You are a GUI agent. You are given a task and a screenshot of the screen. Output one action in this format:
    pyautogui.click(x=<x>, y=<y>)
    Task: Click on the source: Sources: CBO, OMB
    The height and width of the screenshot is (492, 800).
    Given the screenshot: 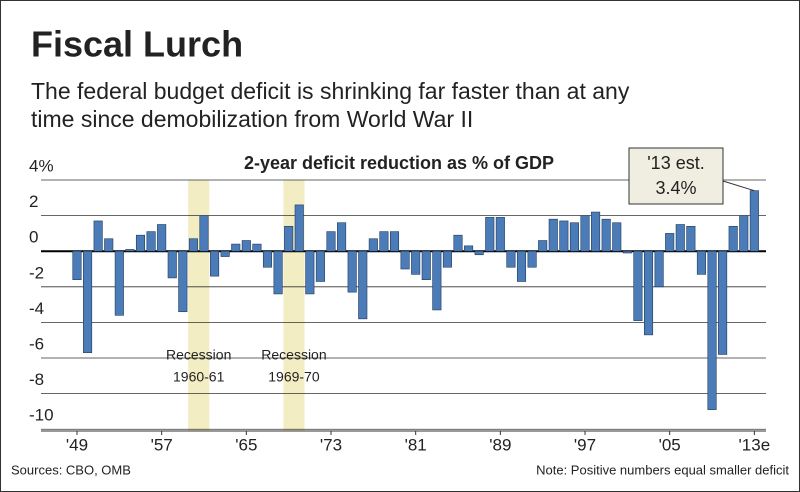 What is the action you would take?
    pyautogui.click(x=71, y=469)
    